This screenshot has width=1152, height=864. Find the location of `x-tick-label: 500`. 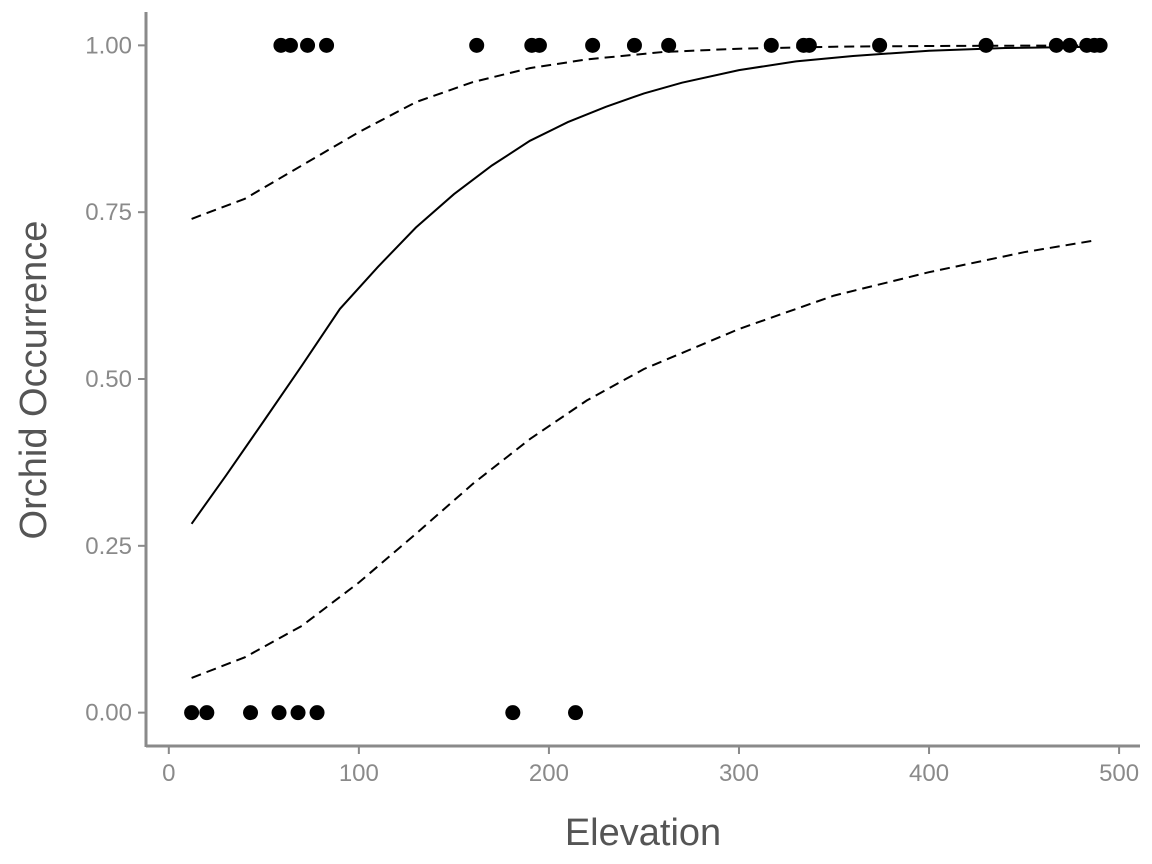

x-tick-label: 500 is located at coordinates (1119, 773).